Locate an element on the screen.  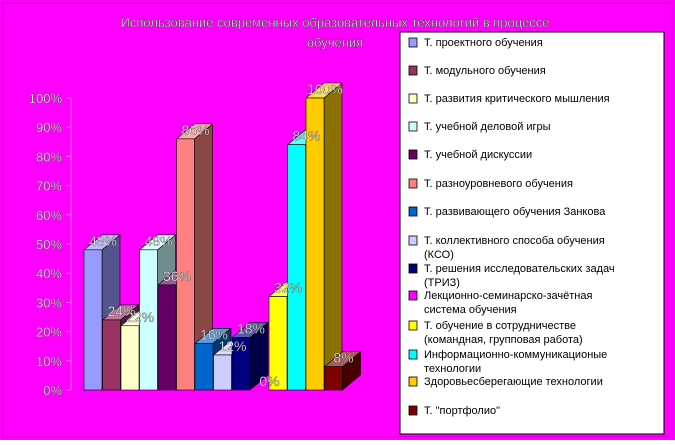
data-label: 86% is located at coordinates (195, 130).